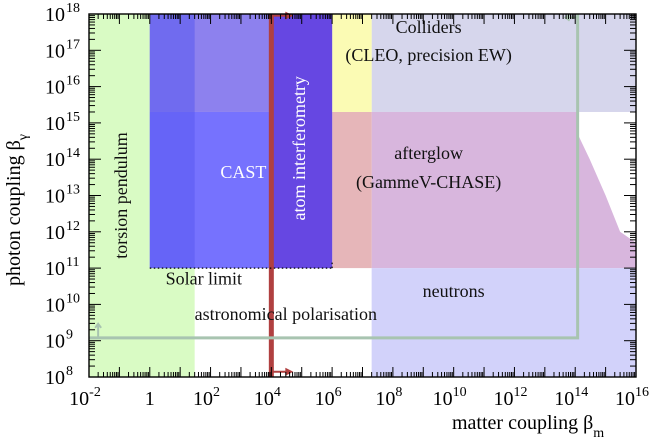 The height and width of the screenshot is (441, 662). I want to click on x-tick-label: 1, so click(150, 399).